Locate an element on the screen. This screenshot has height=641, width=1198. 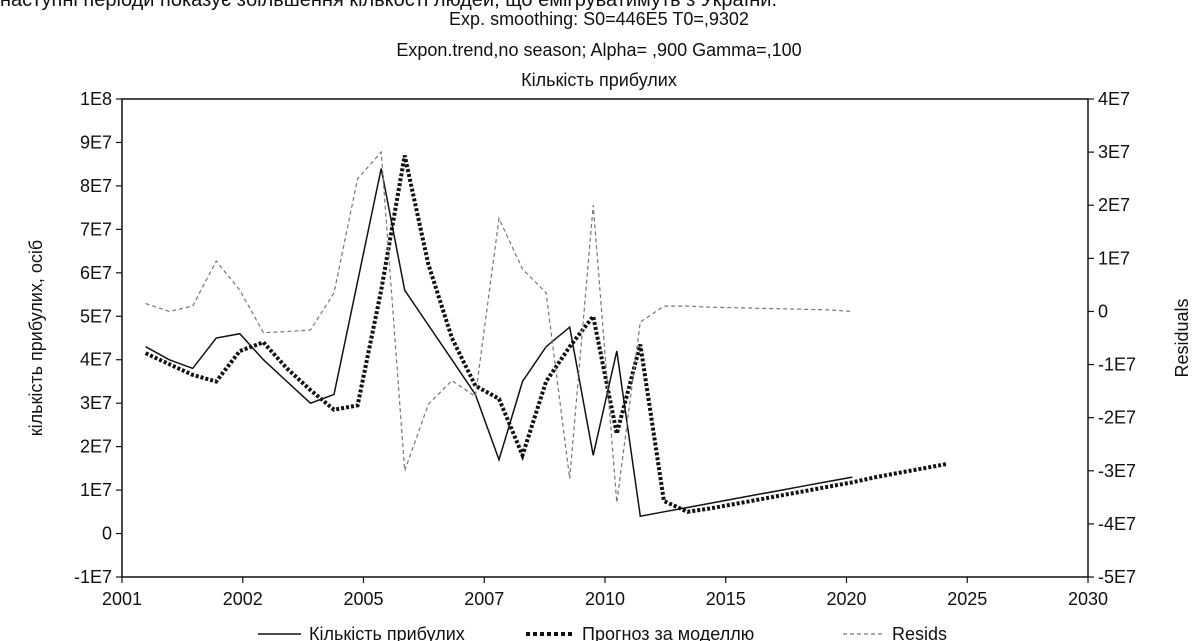
y-left-tick-label: 8E7 is located at coordinates (96, 186).